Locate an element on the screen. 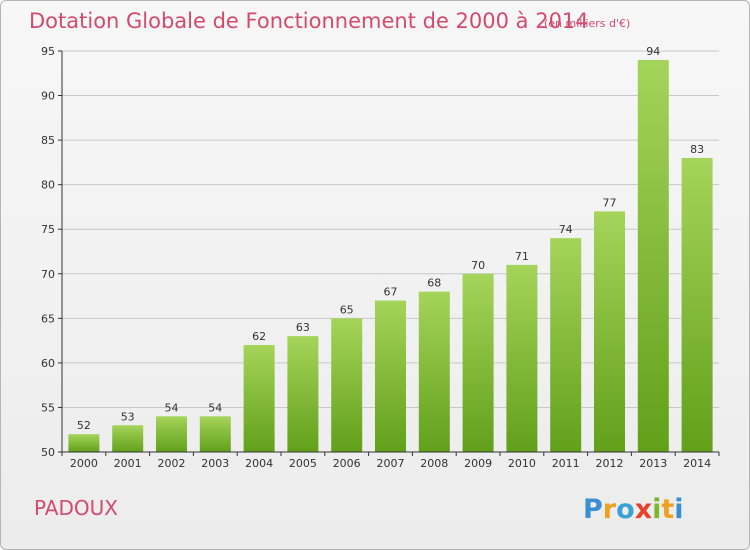  y-tick-label: 95 is located at coordinates (48, 51).